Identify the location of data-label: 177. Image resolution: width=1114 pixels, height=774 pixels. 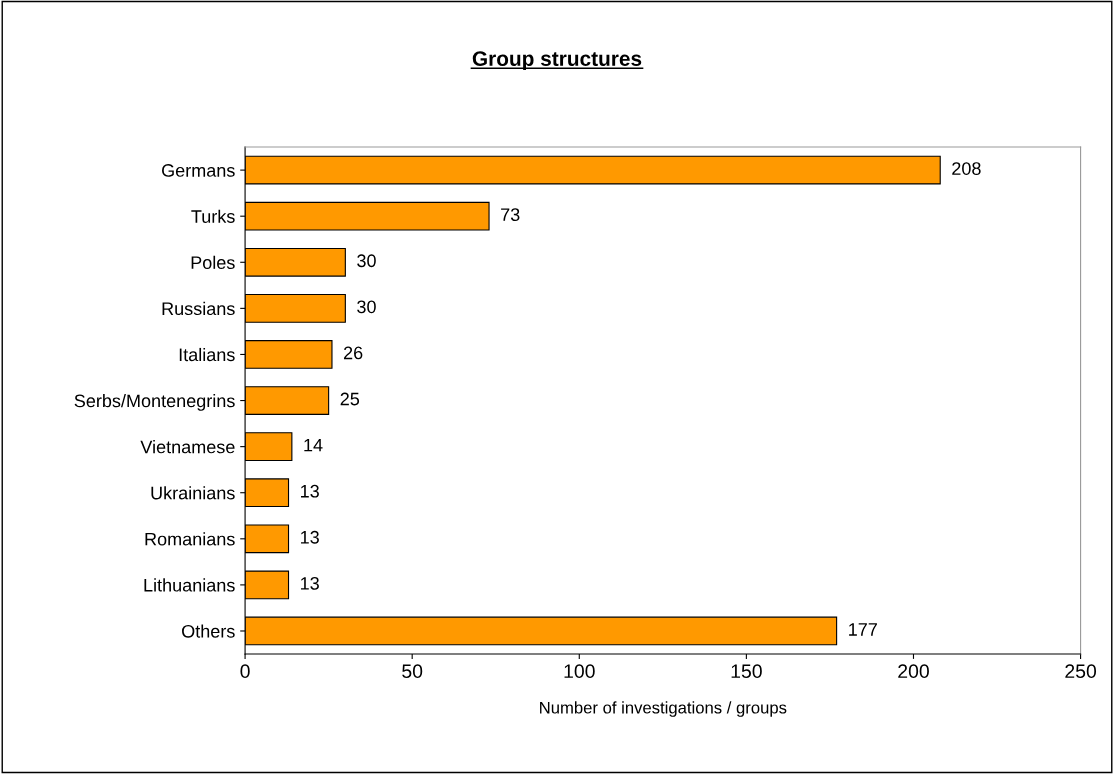
(863, 629).